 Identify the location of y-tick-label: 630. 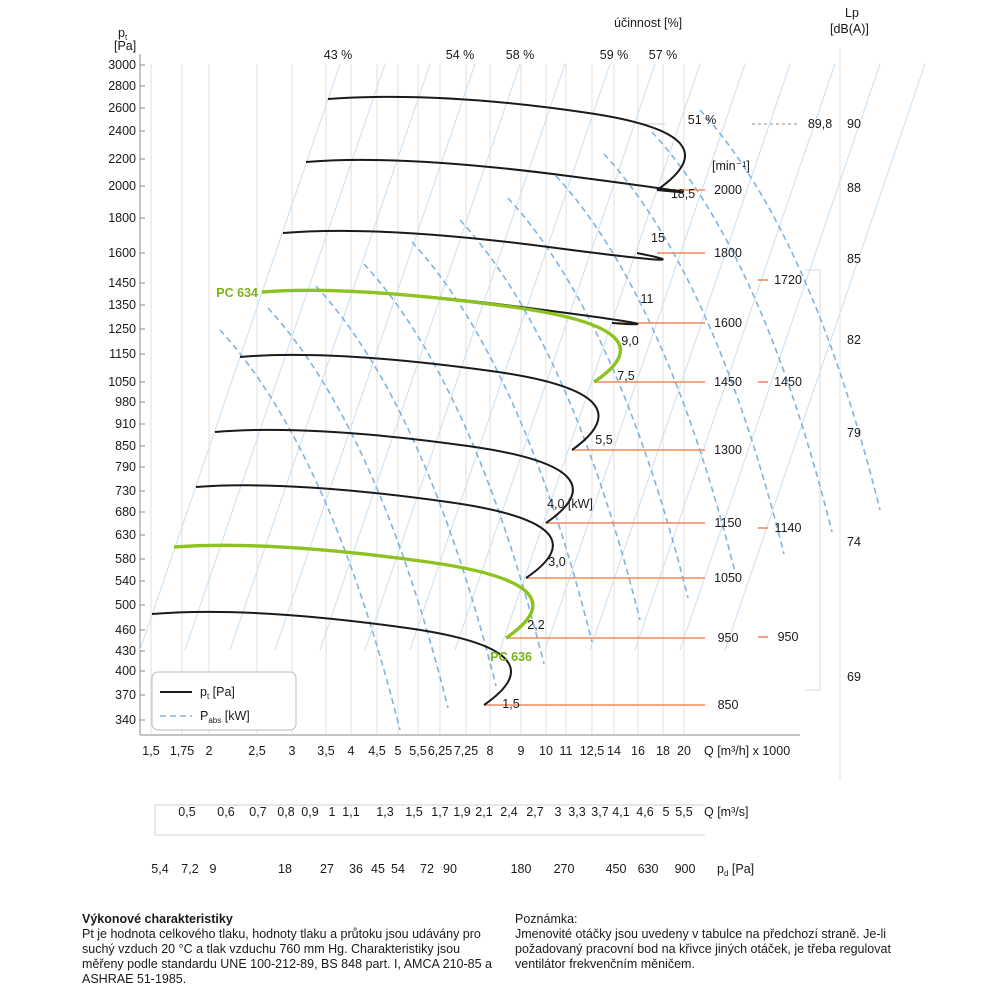
(125, 535).